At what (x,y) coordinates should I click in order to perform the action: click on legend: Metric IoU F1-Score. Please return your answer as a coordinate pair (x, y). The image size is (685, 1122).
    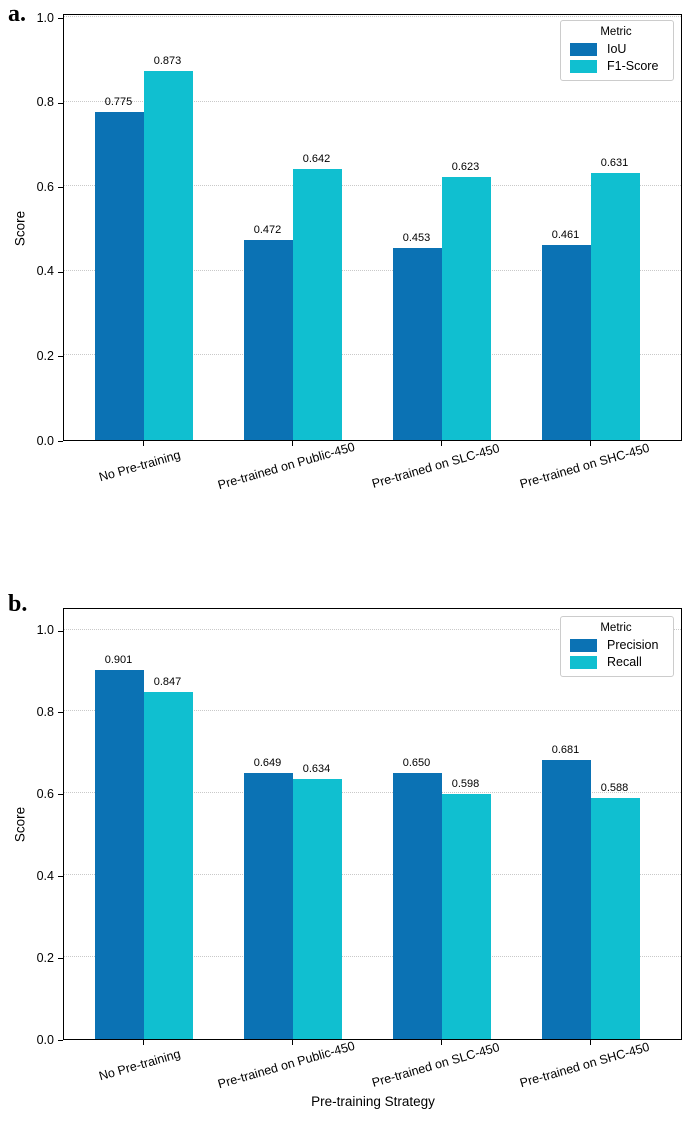
    Looking at the image, I should click on (617, 50).